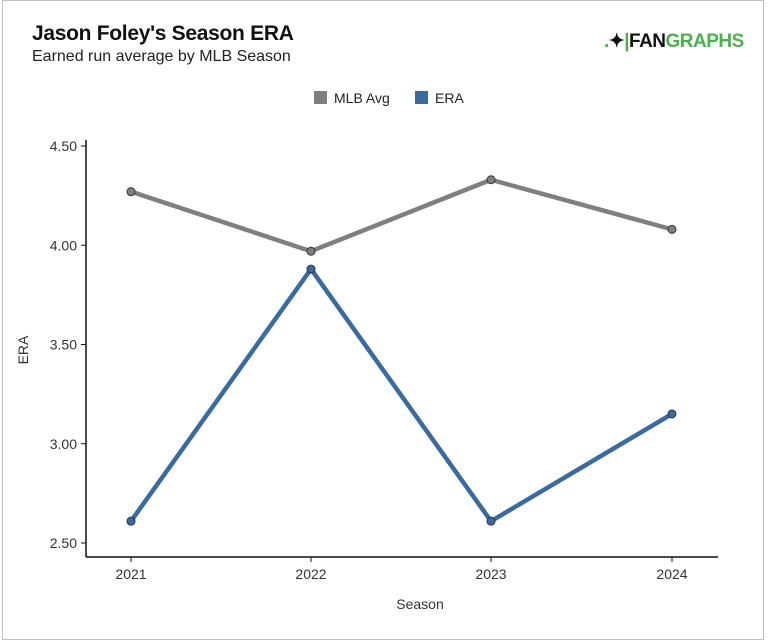 Image resolution: width=768 pixels, height=642 pixels. Describe the element at coordinates (163, 33) in the screenshot. I see `chart-title: Jason Foley's Season ERA` at that location.